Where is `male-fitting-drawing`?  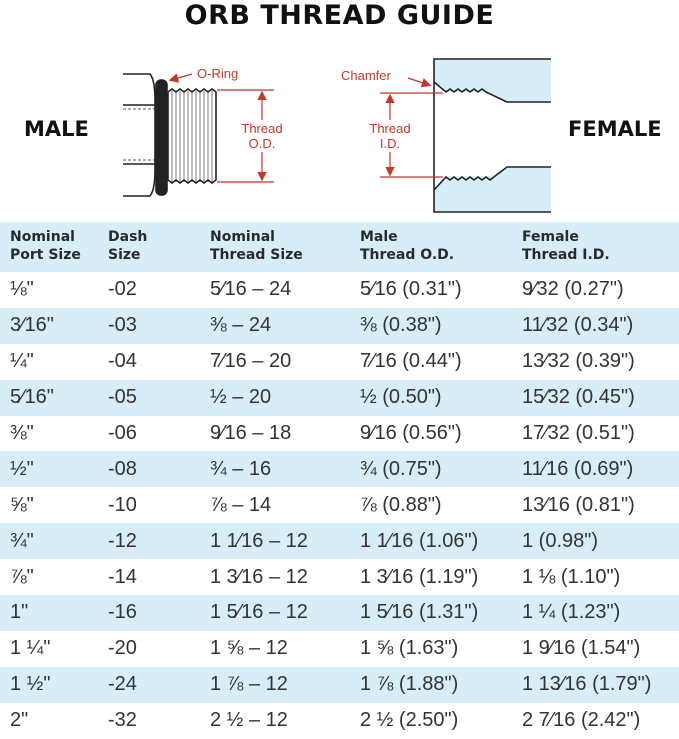
male-fitting-drawing is located at coordinates (170, 135).